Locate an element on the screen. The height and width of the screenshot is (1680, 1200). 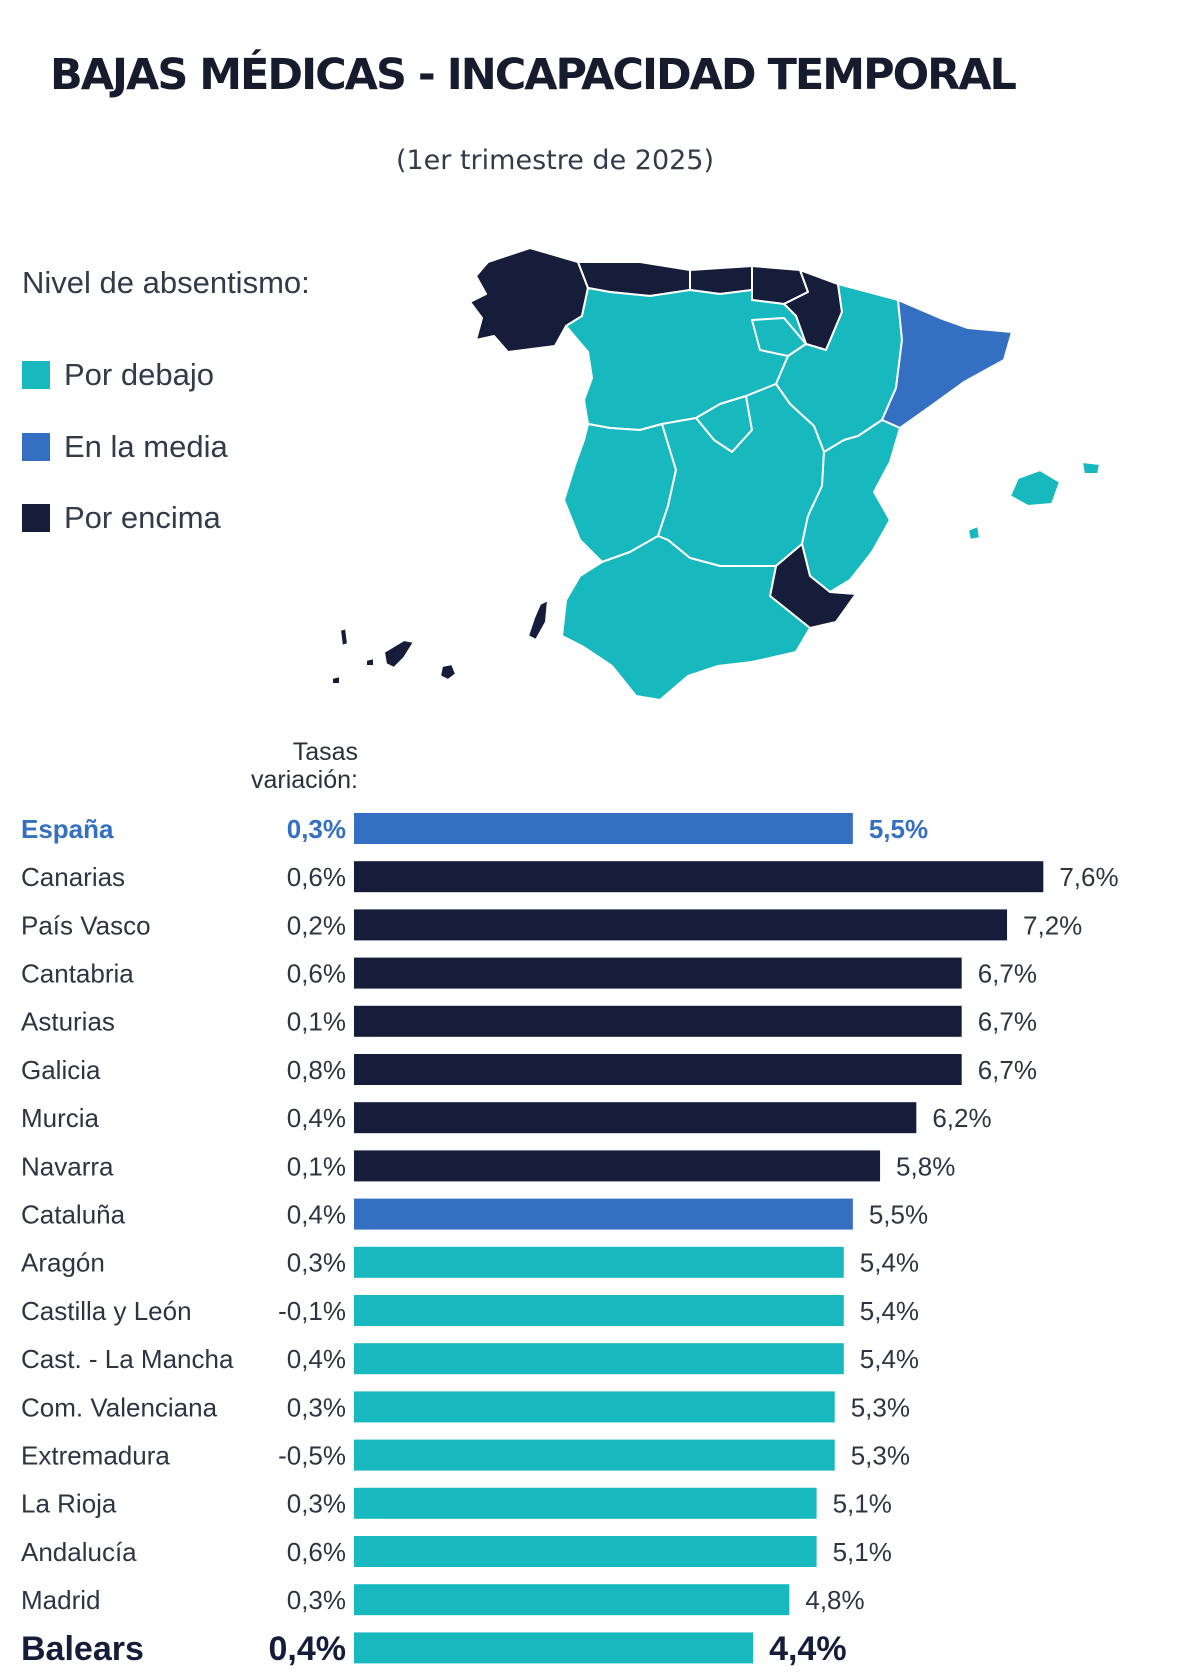
variation-label-murcia: 0,4% is located at coordinates (316, 1118).